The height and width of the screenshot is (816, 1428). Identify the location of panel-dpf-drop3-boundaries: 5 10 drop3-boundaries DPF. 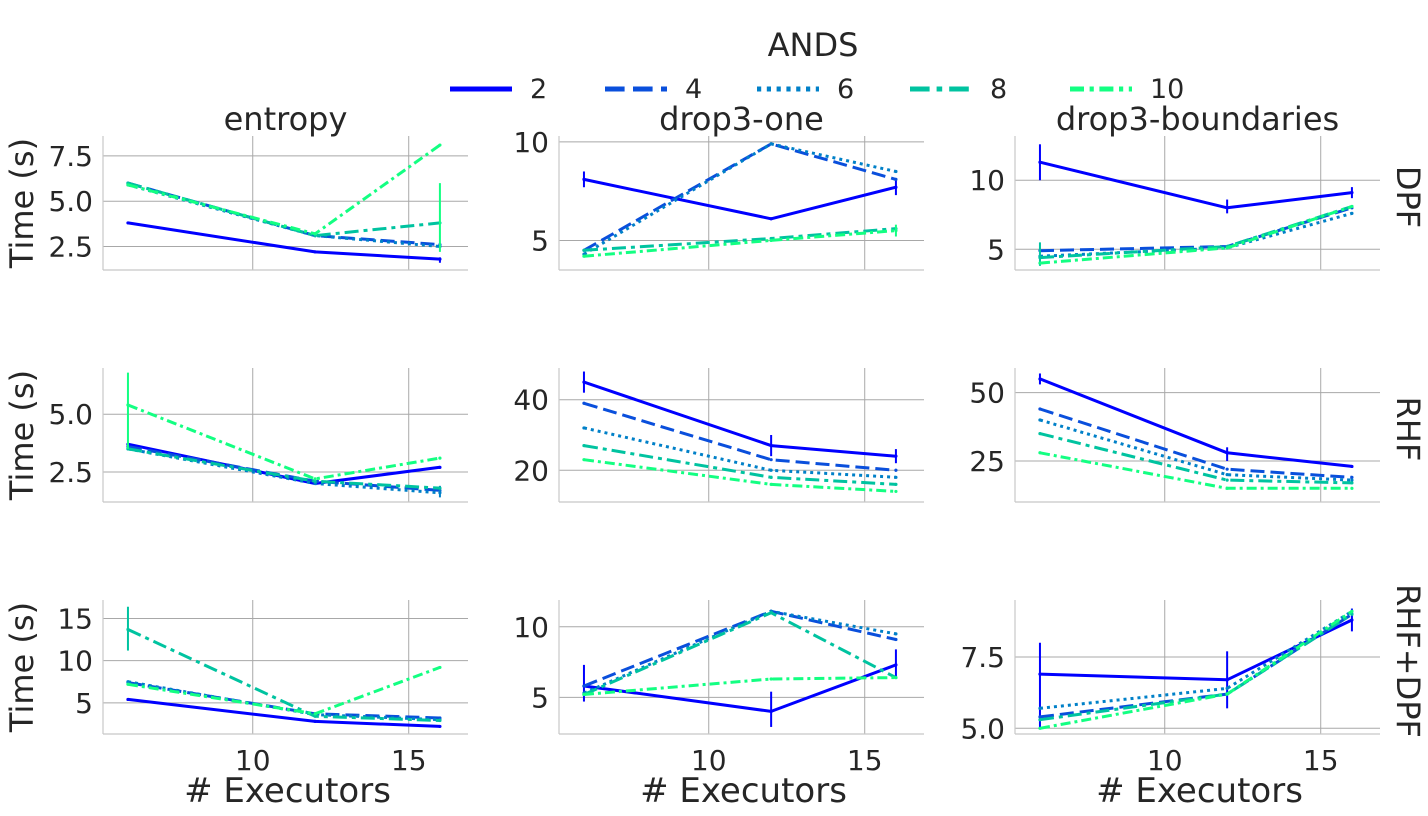
(1198, 185).